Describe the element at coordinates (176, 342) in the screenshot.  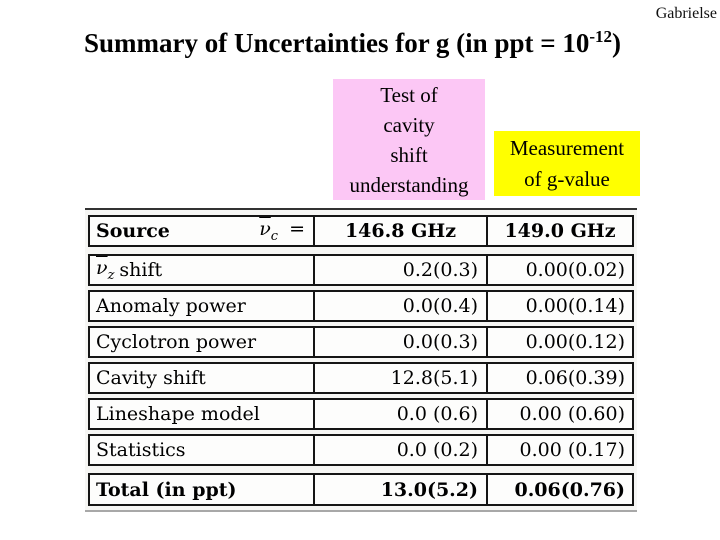
I see `row-label: Cyclotron power` at that location.